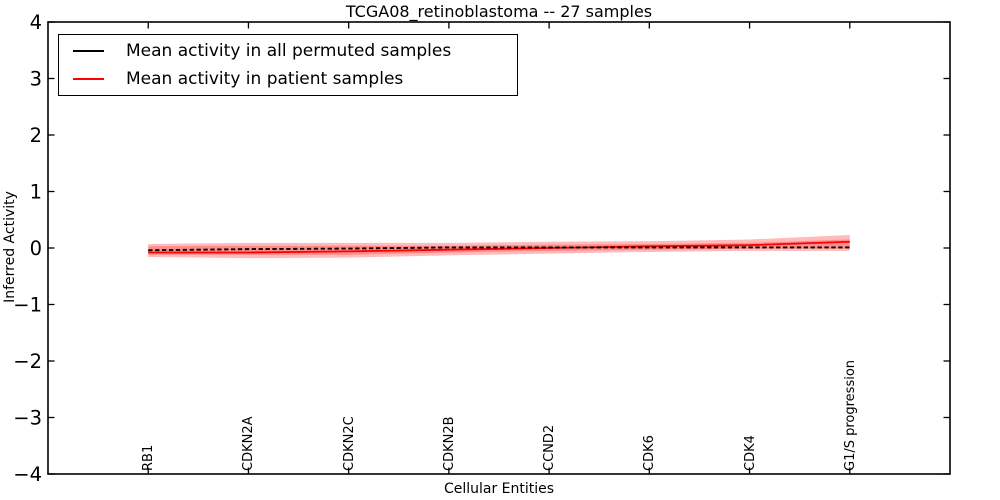 The height and width of the screenshot is (500, 1000). What do you see at coordinates (10, 247) in the screenshot?
I see `y-axis-label: Inferred Activity` at bounding box center [10, 247].